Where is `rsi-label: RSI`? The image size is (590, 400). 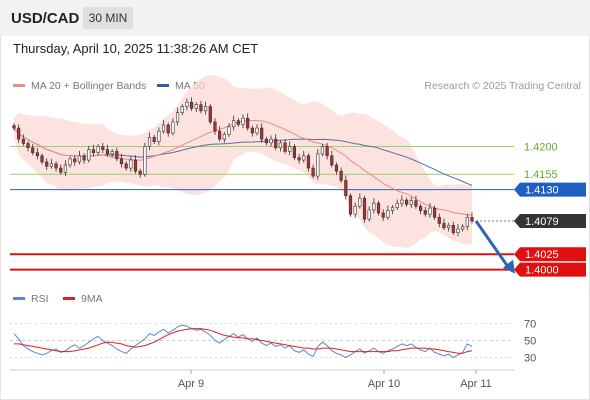 rsi-label: RSI is located at coordinates (40, 299).